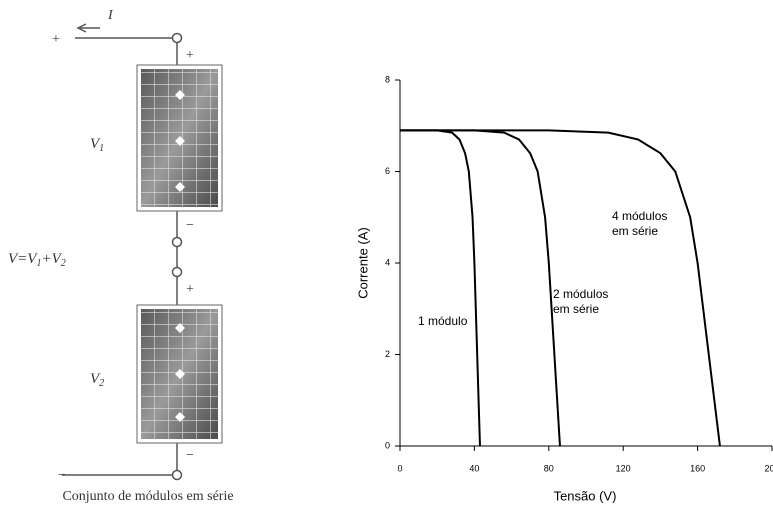 This screenshot has height=511, width=773. Describe the element at coordinates (585, 495) in the screenshot. I see `x-axis-label: Tensão (V)` at that location.